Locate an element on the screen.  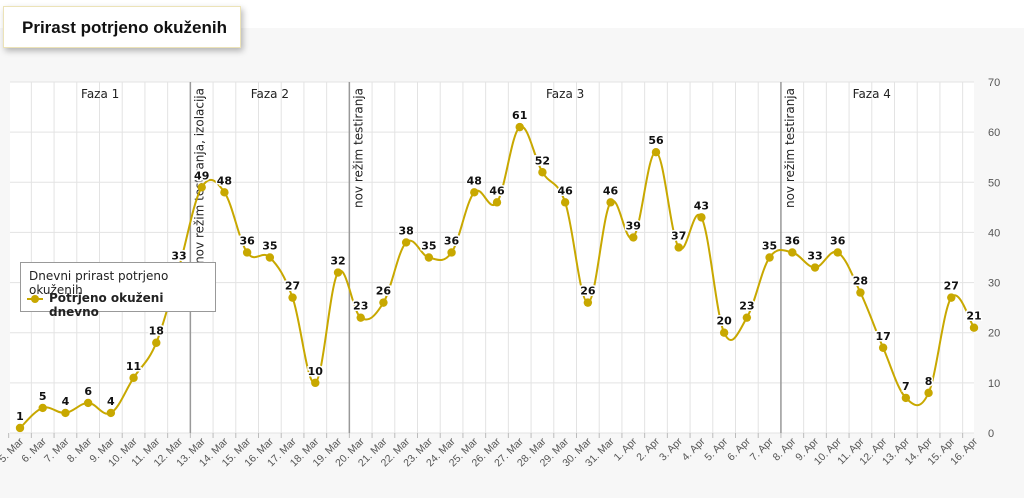
plot-line-label: nov režim testiranja is located at coordinates (358, 148).